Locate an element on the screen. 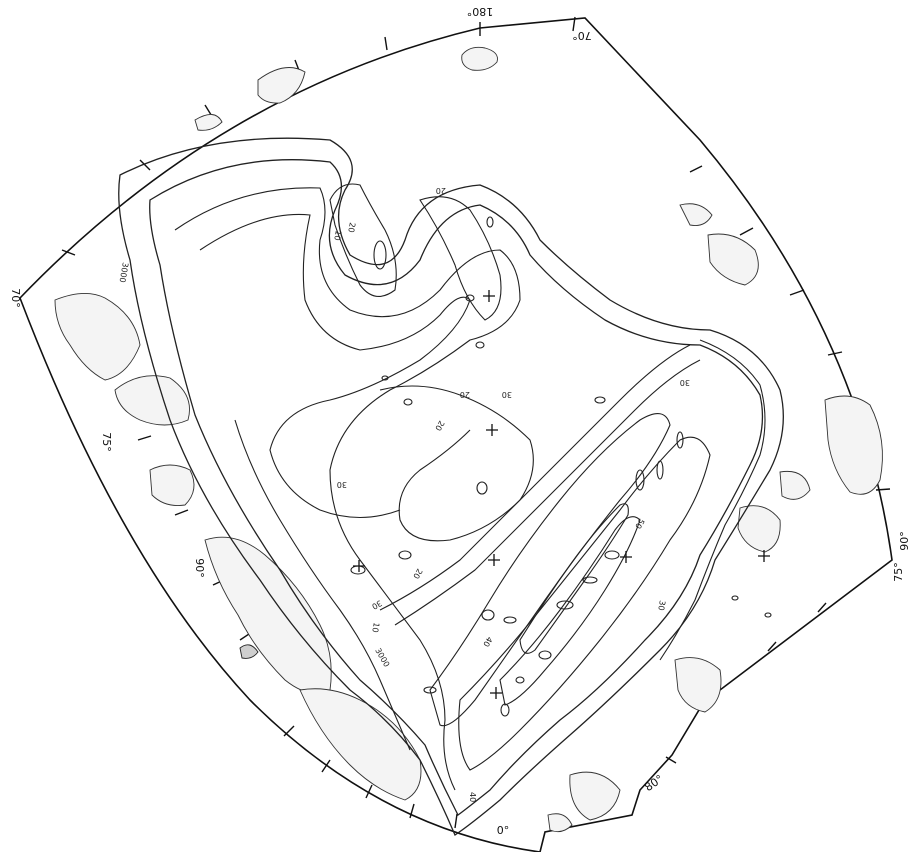  land-south-center is located at coordinates (560, 823).